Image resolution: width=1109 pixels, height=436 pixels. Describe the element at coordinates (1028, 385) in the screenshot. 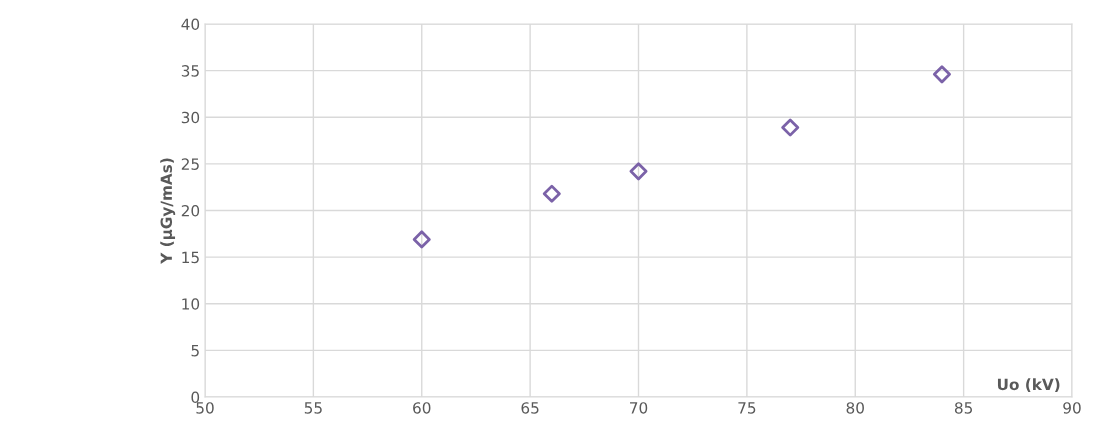

I see `x-axis-title: Uo (kV)` at that location.